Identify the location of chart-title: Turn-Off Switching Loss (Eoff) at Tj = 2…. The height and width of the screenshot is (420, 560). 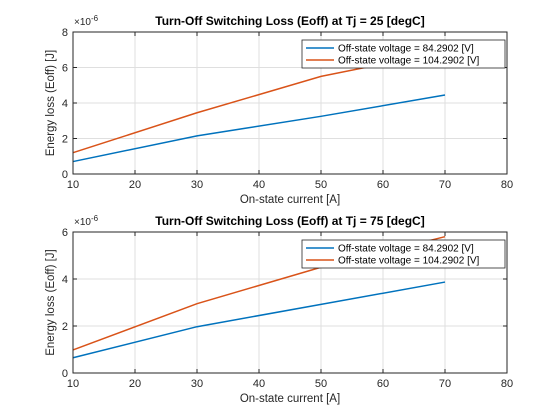
(289, 21).